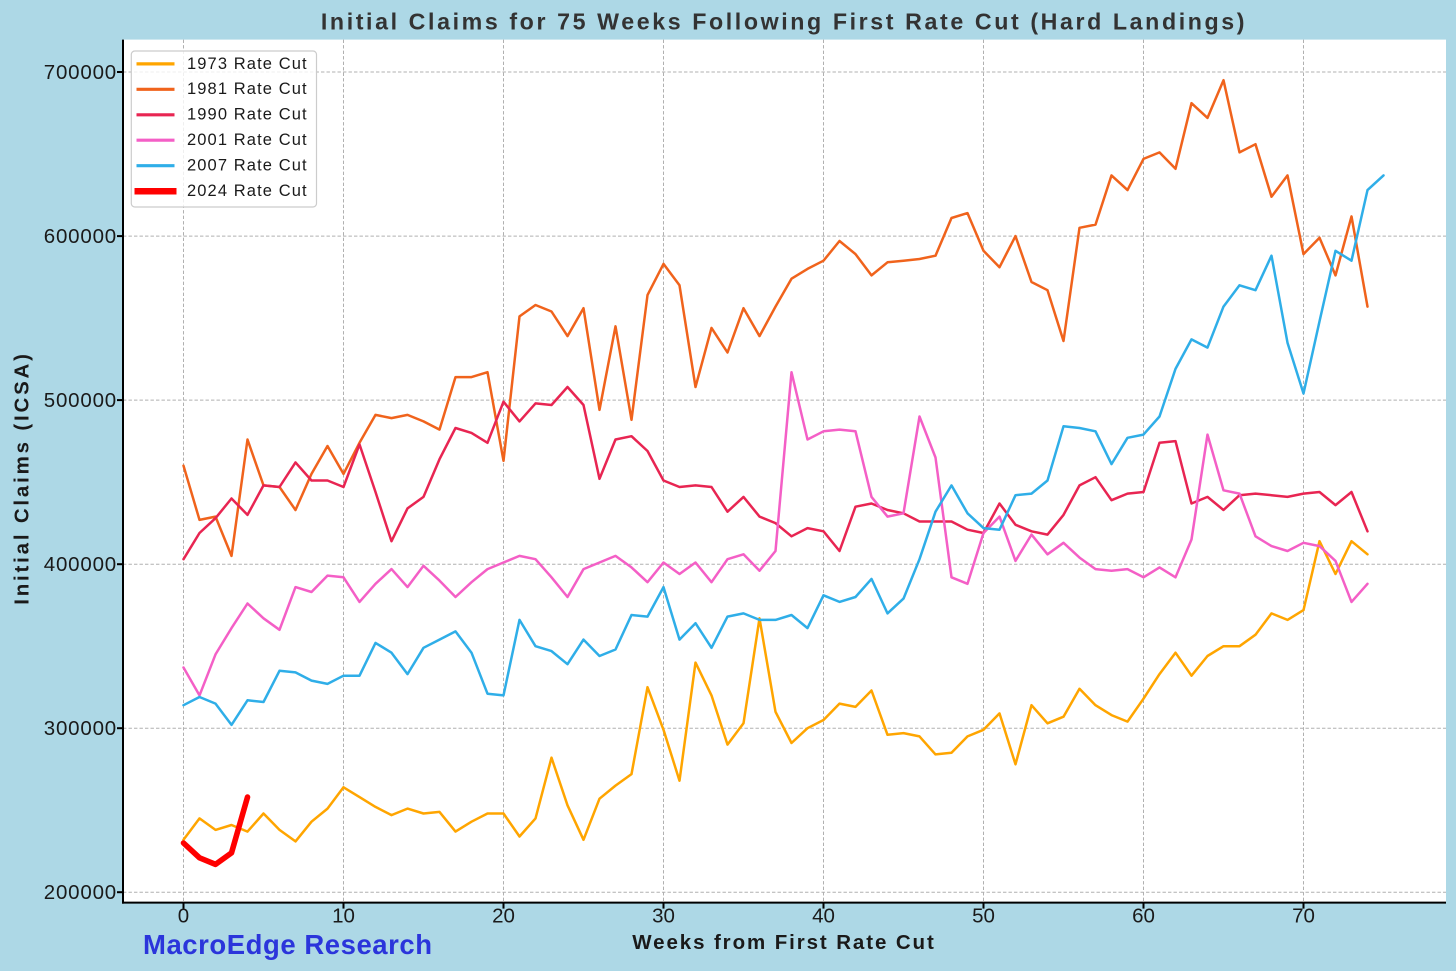 This screenshot has height=971, width=1456. What do you see at coordinates (247, 140) in the screenshot?
I see `svg-text: 2001 Rate Cut` at bounding box center [247, 140].